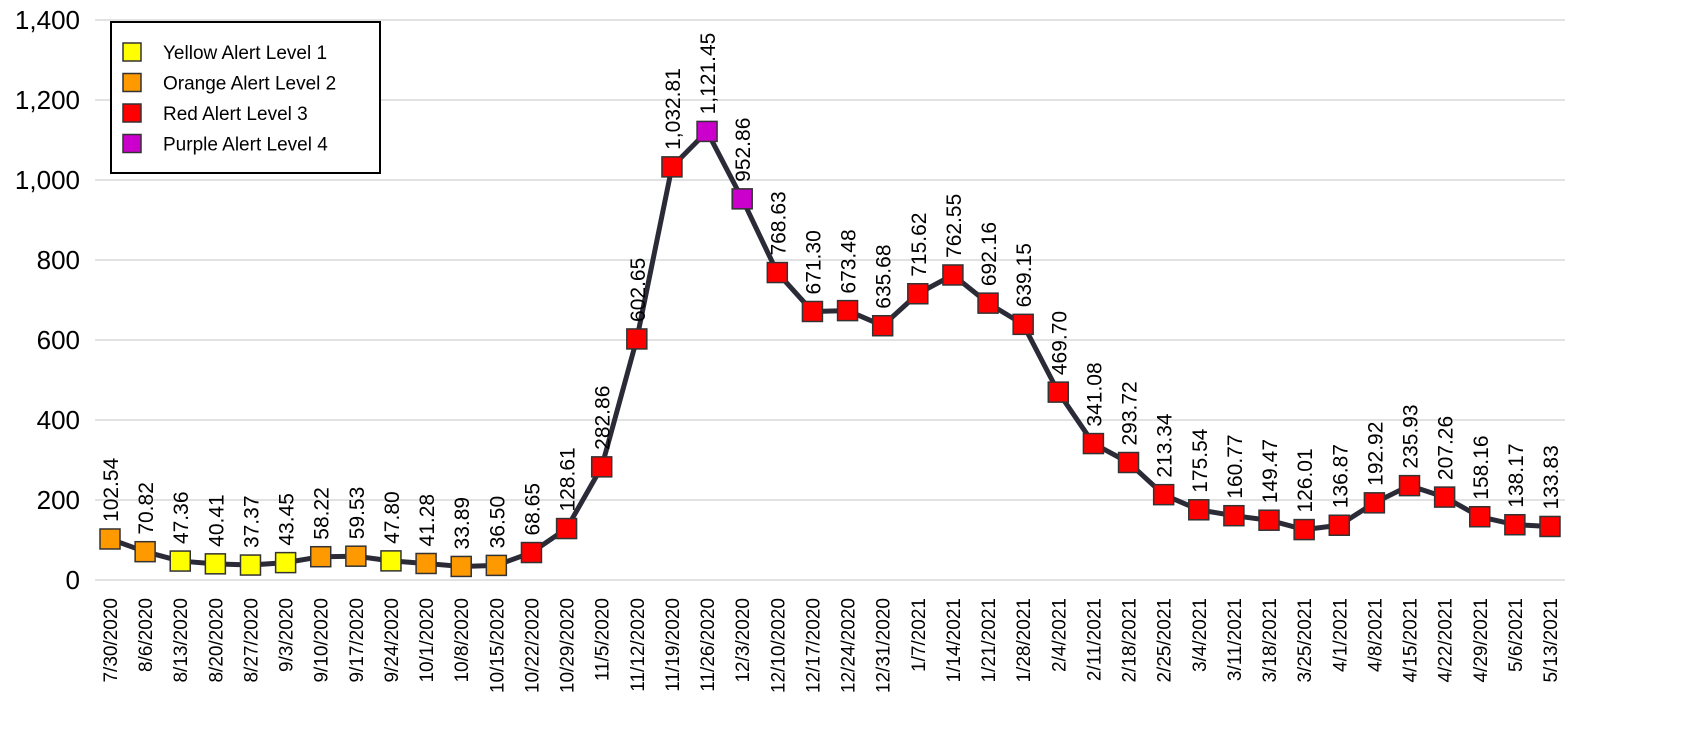 The height and width of the screenshot is (747, 1683). What do you see at coordinates (181, 640) in the screenshot?
I see `x-tick-label: 8/13/2020` at bounding box center [181, 640].